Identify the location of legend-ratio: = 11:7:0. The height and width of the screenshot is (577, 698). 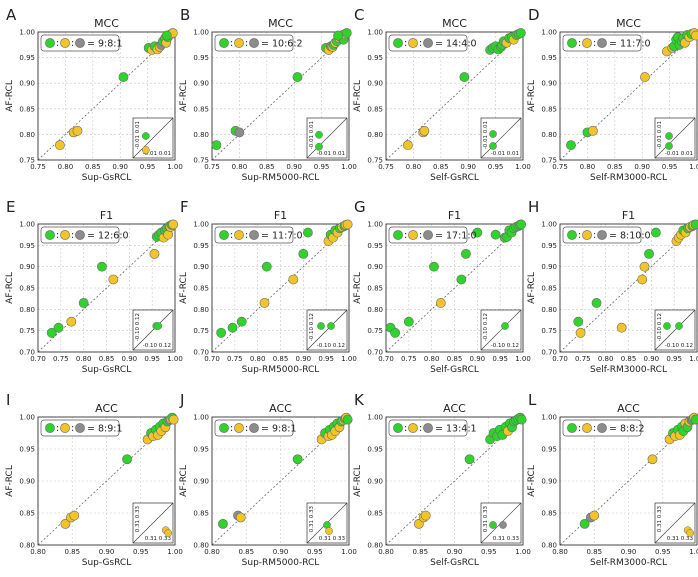
(282, 236).